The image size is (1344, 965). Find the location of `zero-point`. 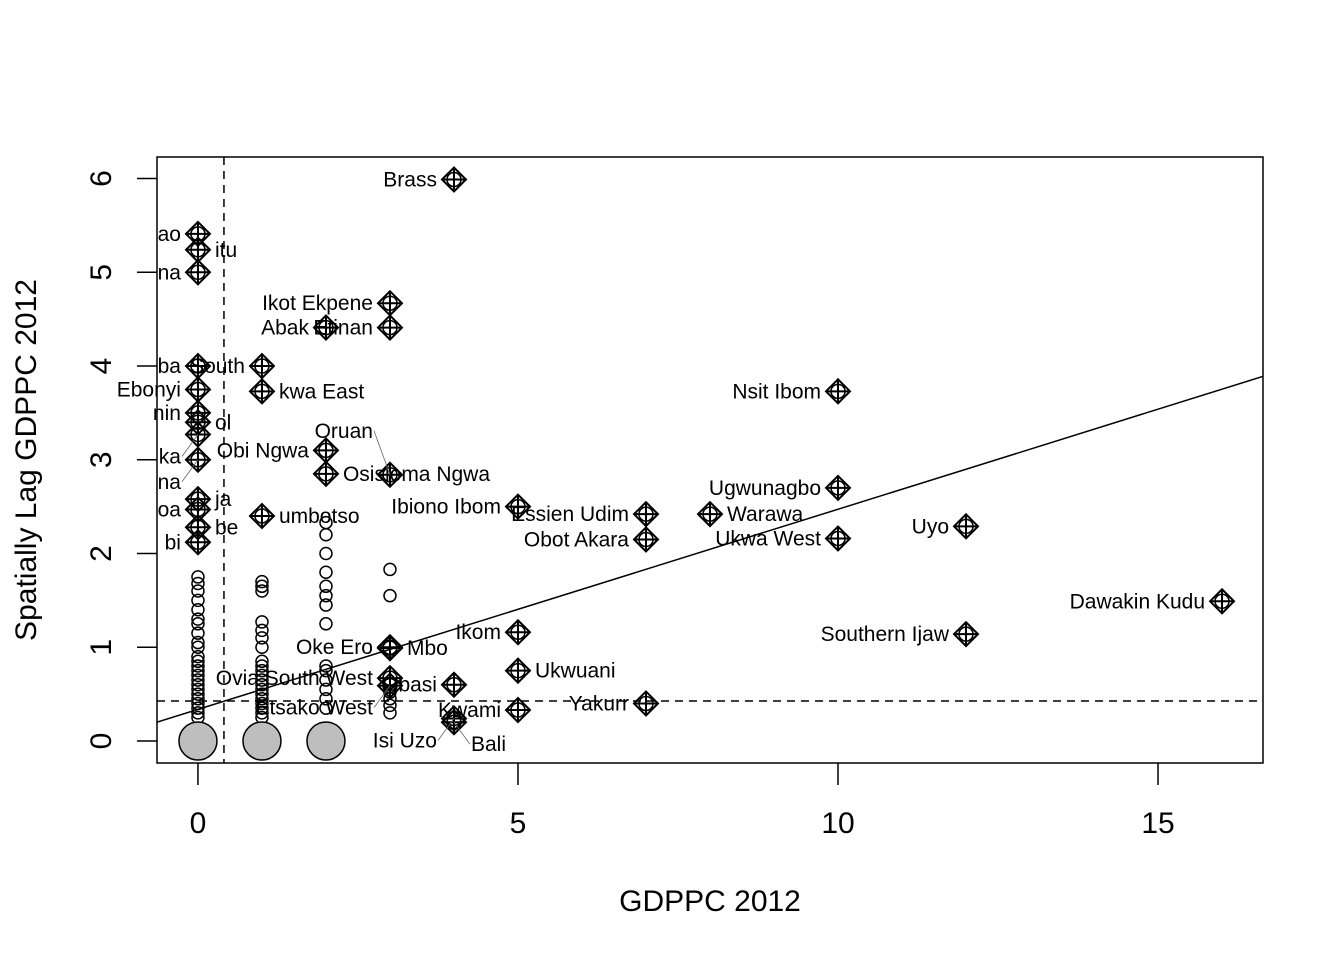

zero-point is located at coordinates (198, 741).